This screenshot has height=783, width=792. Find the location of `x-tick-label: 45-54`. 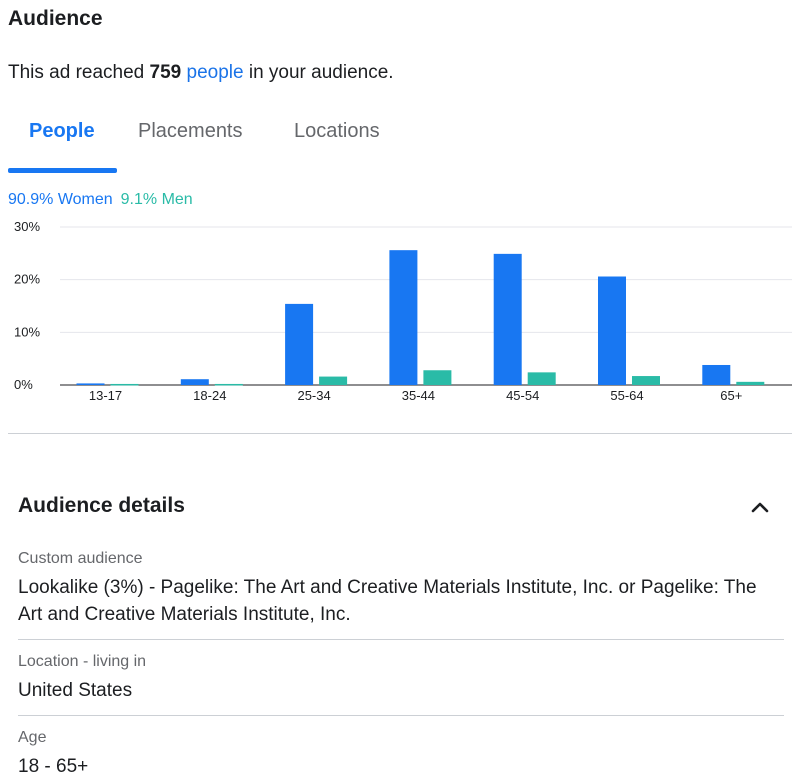

x-tick-label: 45-54 is located at coordinates (522, 395).